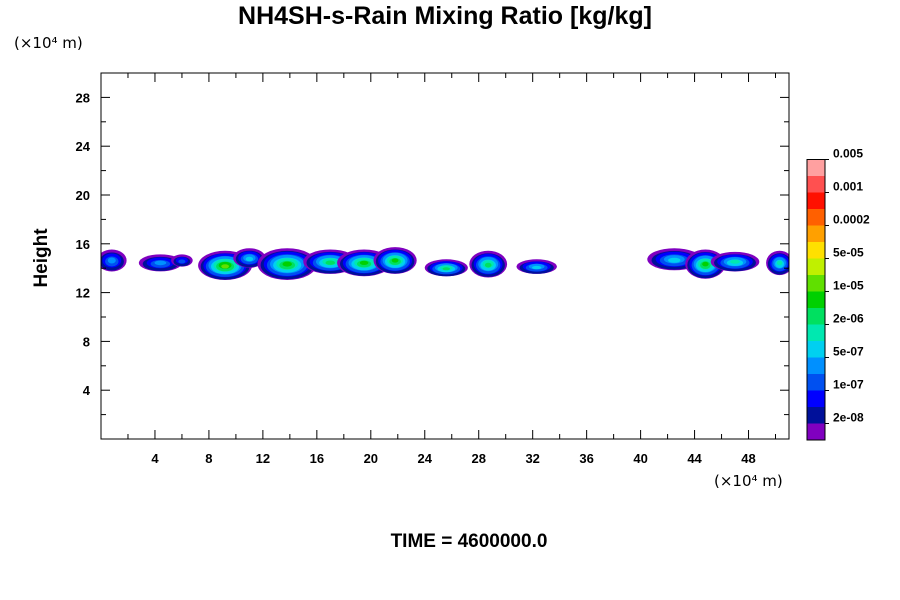 This screenshot has width=900, height=600. I want to click on x-tick-label: 8, so click(208, 458).